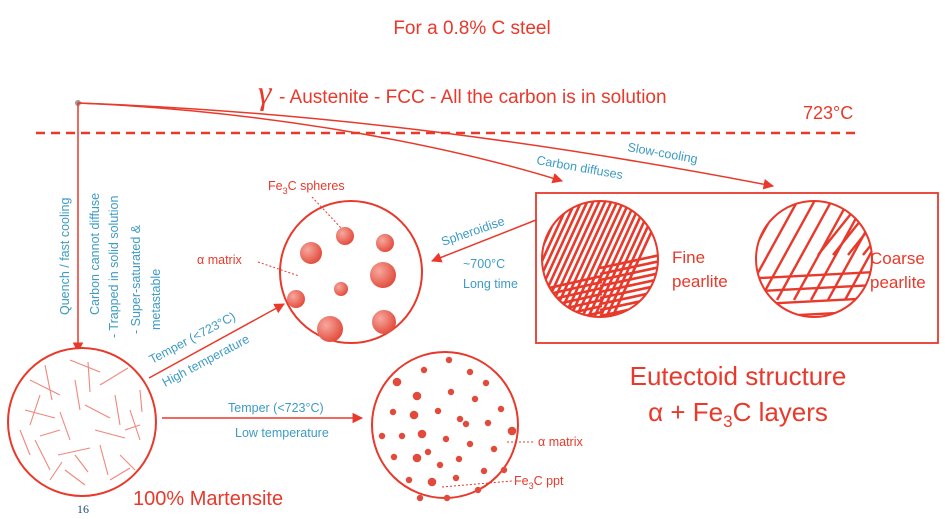 Image resolution: width=945 pixels, height=519 pixels. Describe the element at coordinates (95, 254) in the screenshot. I see `carbon-cannot-diffuse-note: Carbon cannot diffuse` at that location.